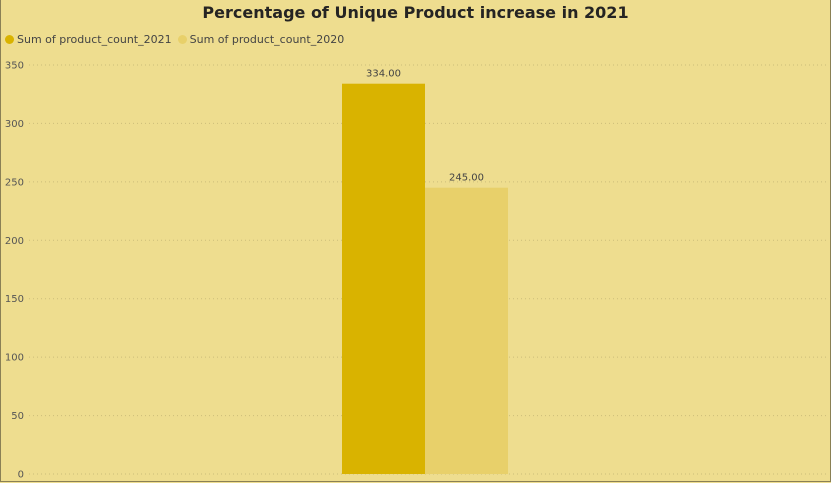 This screenshot has height=483, width=831. What do you see at coordinates (383, 74) in the screenshot?
I see `data-label-2021: 334.00` at bounding box center [383, 74].